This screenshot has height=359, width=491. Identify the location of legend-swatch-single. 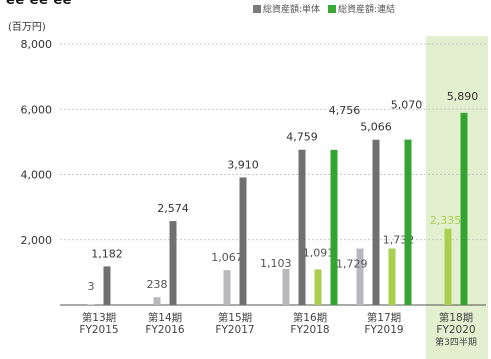
(257, 8).